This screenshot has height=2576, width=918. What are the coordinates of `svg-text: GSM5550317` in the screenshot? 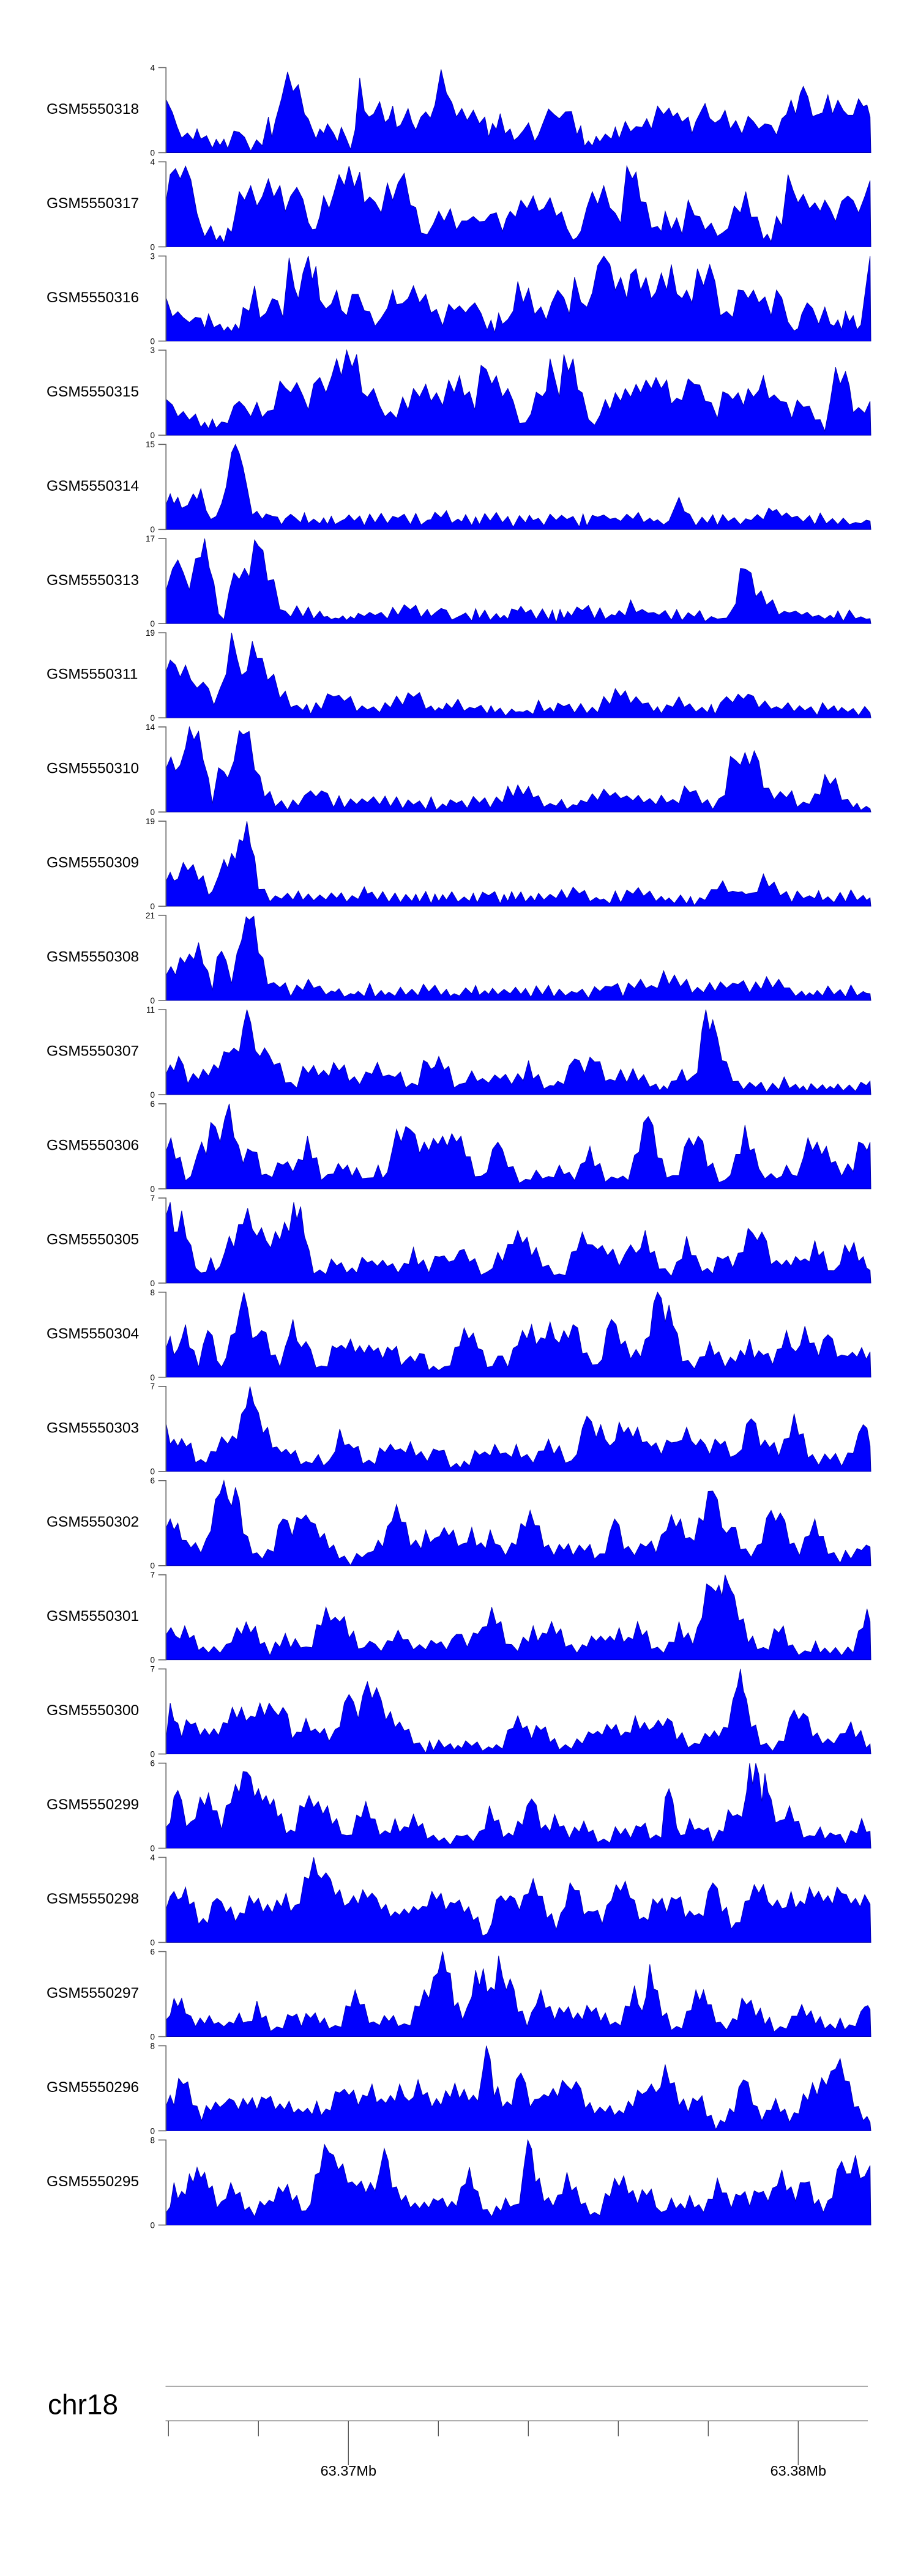 It's located at (93, 203).